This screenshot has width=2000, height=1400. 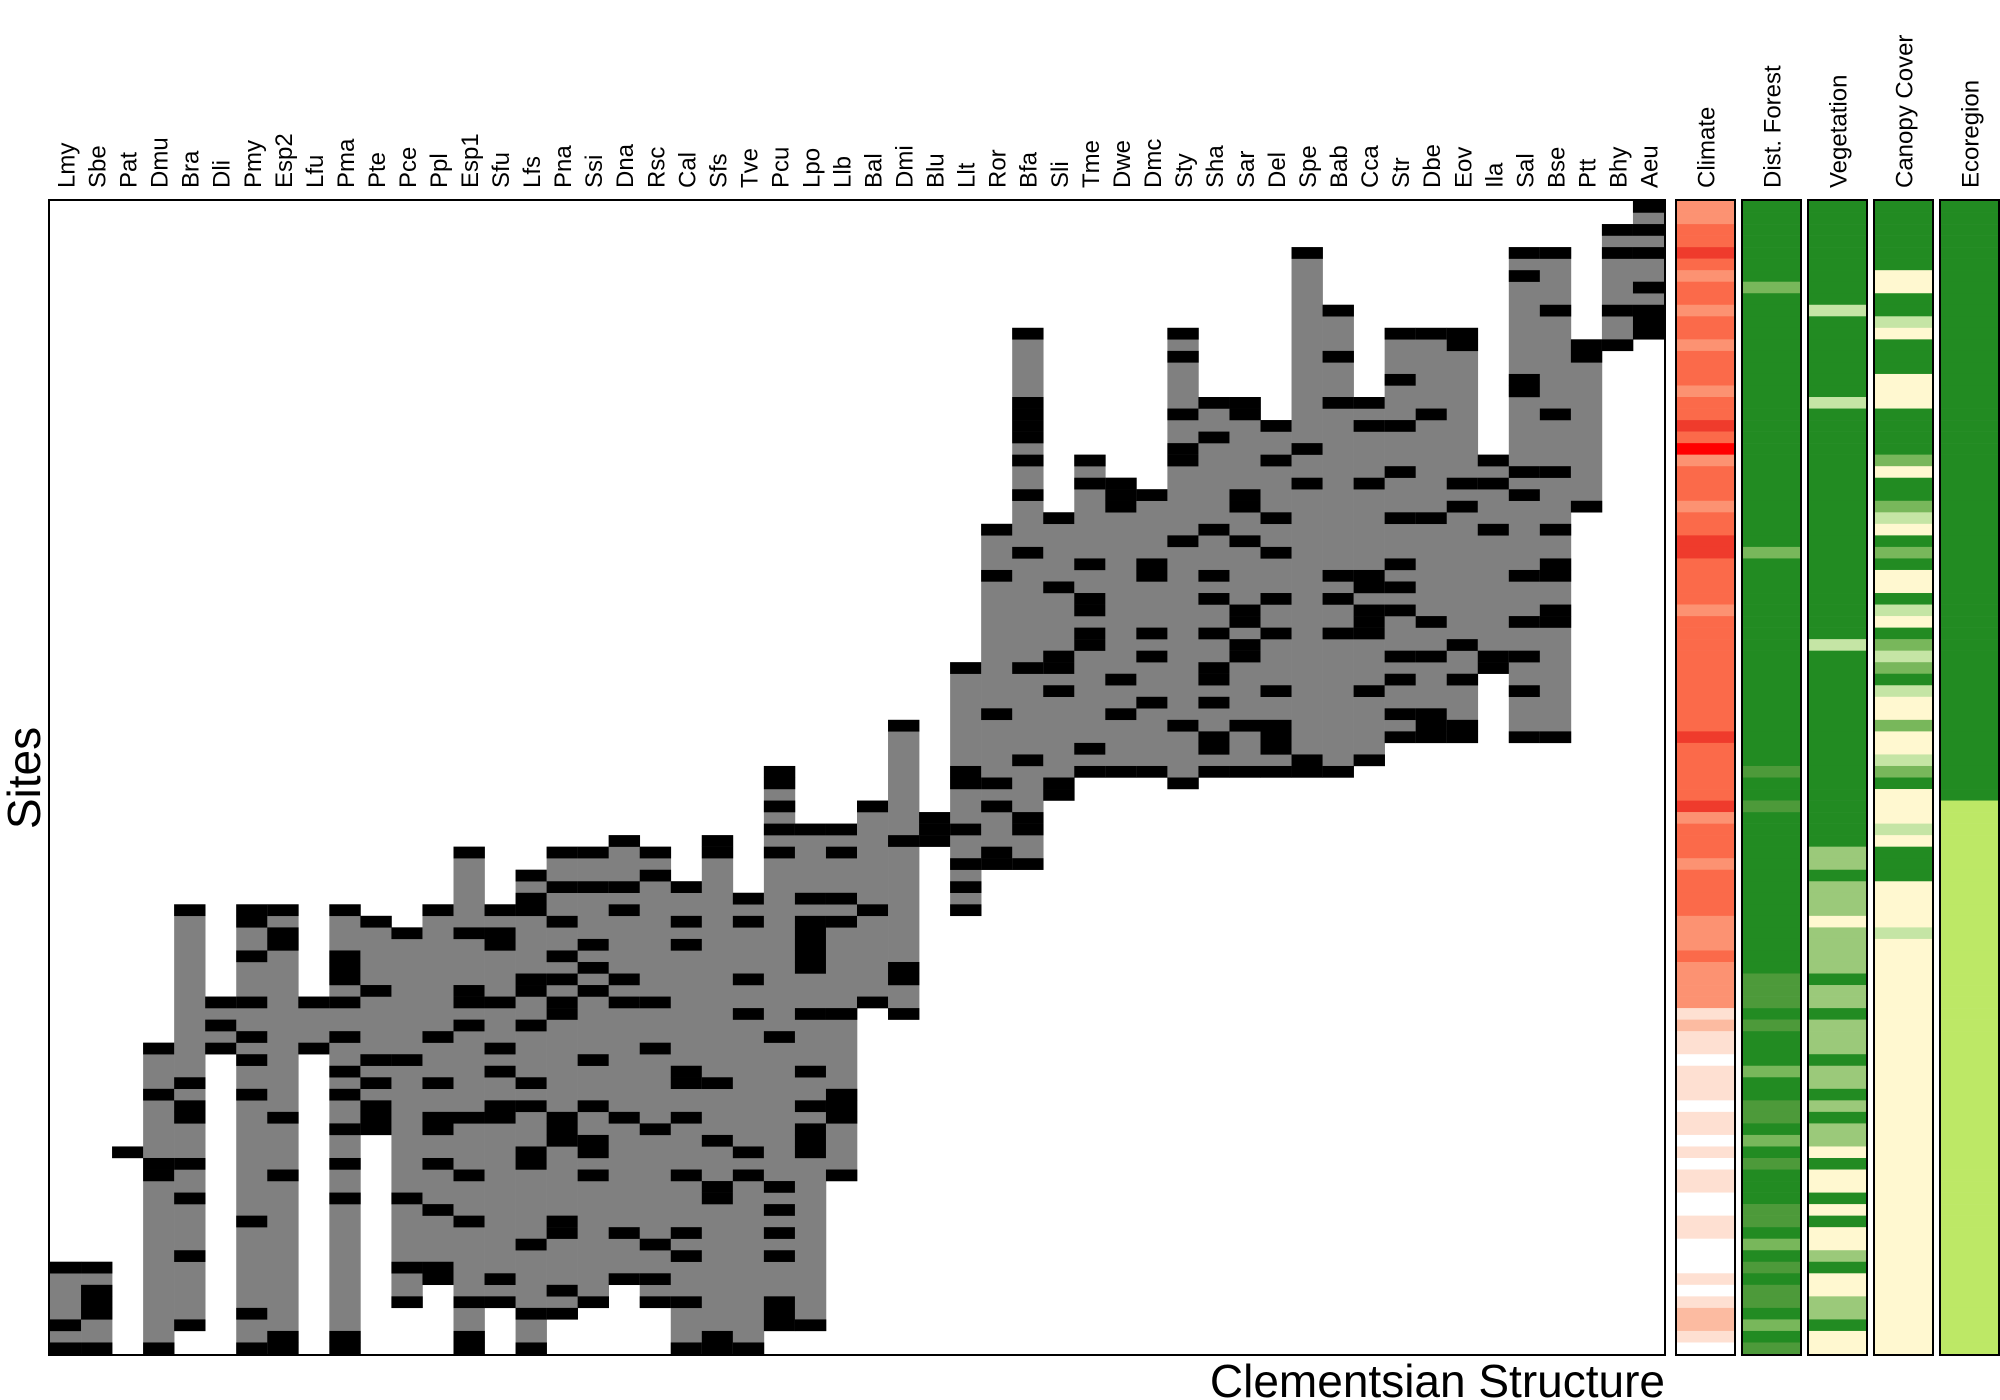 I want to click on species-label-lpo: Lpo, so click(x=811, y=168).